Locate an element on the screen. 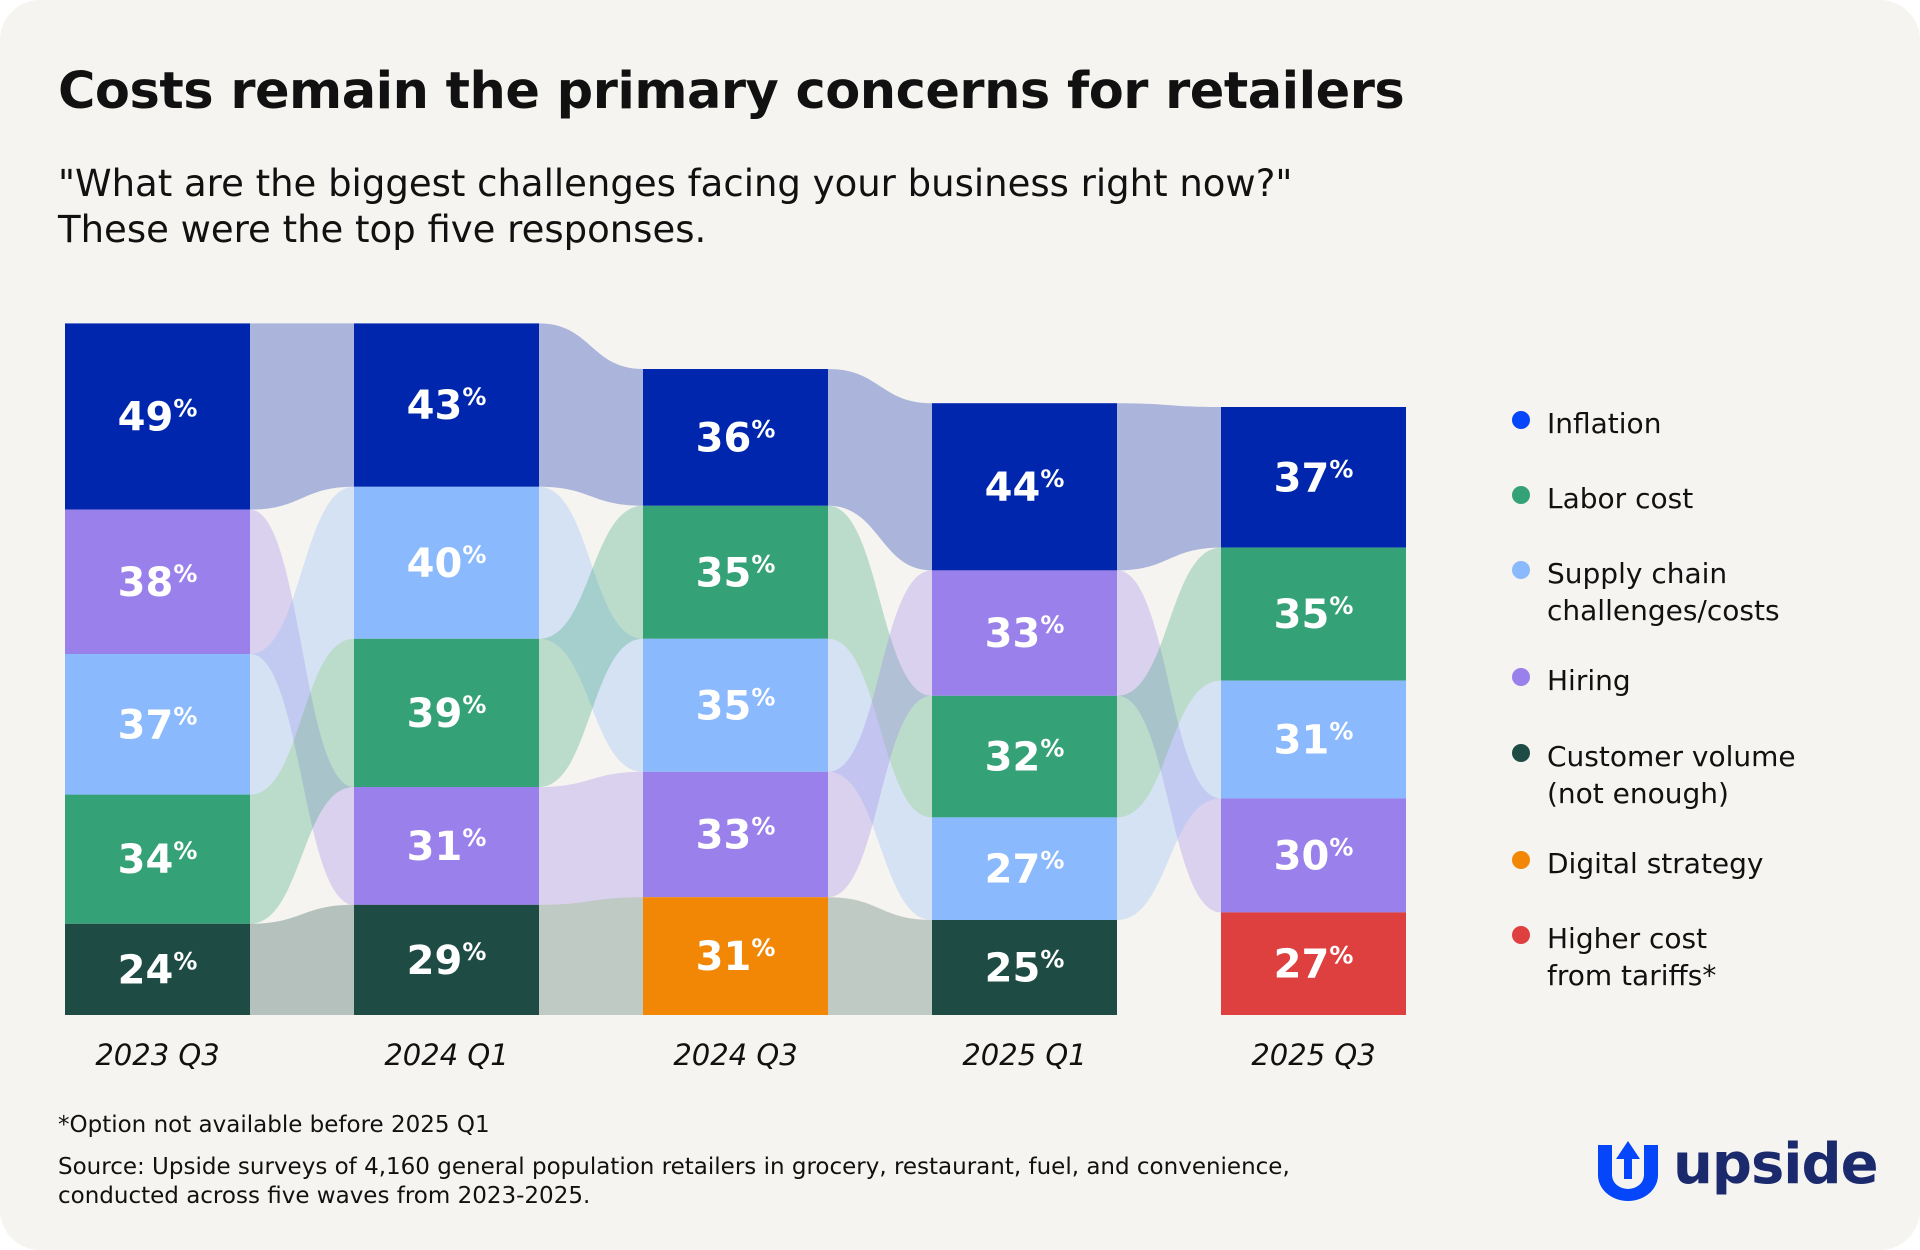 This screenshot has width=1920, height=1250. legend-label: Digital strategy is located at coordinates (1655, 863).